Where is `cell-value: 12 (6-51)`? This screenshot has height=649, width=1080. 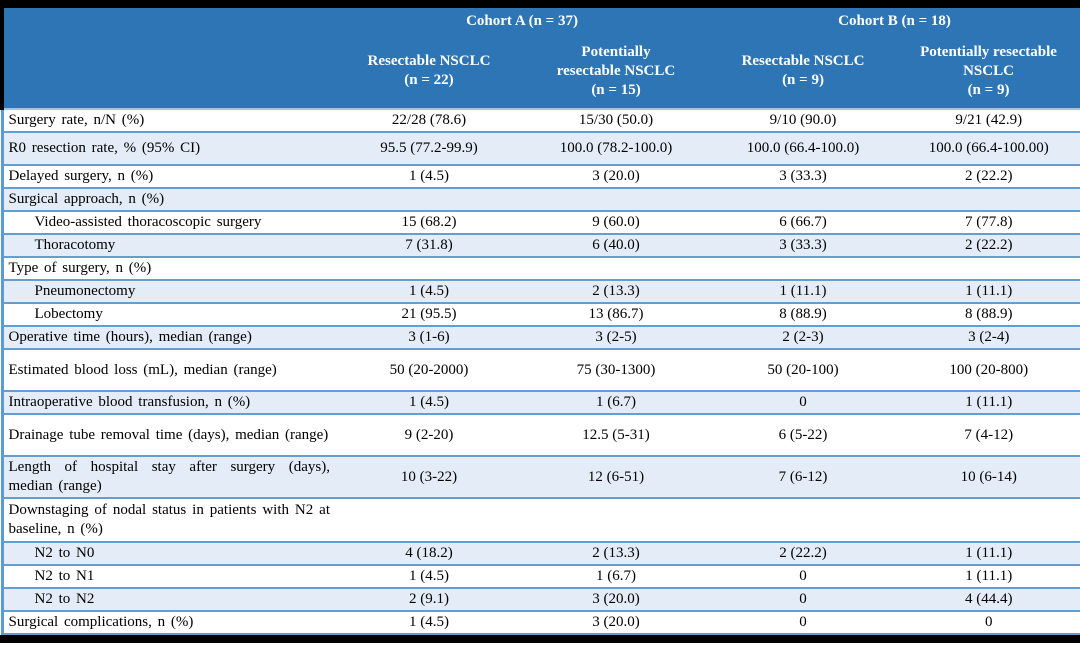
cell-value: 12 (6-51) is located at coordinates (616, 476).